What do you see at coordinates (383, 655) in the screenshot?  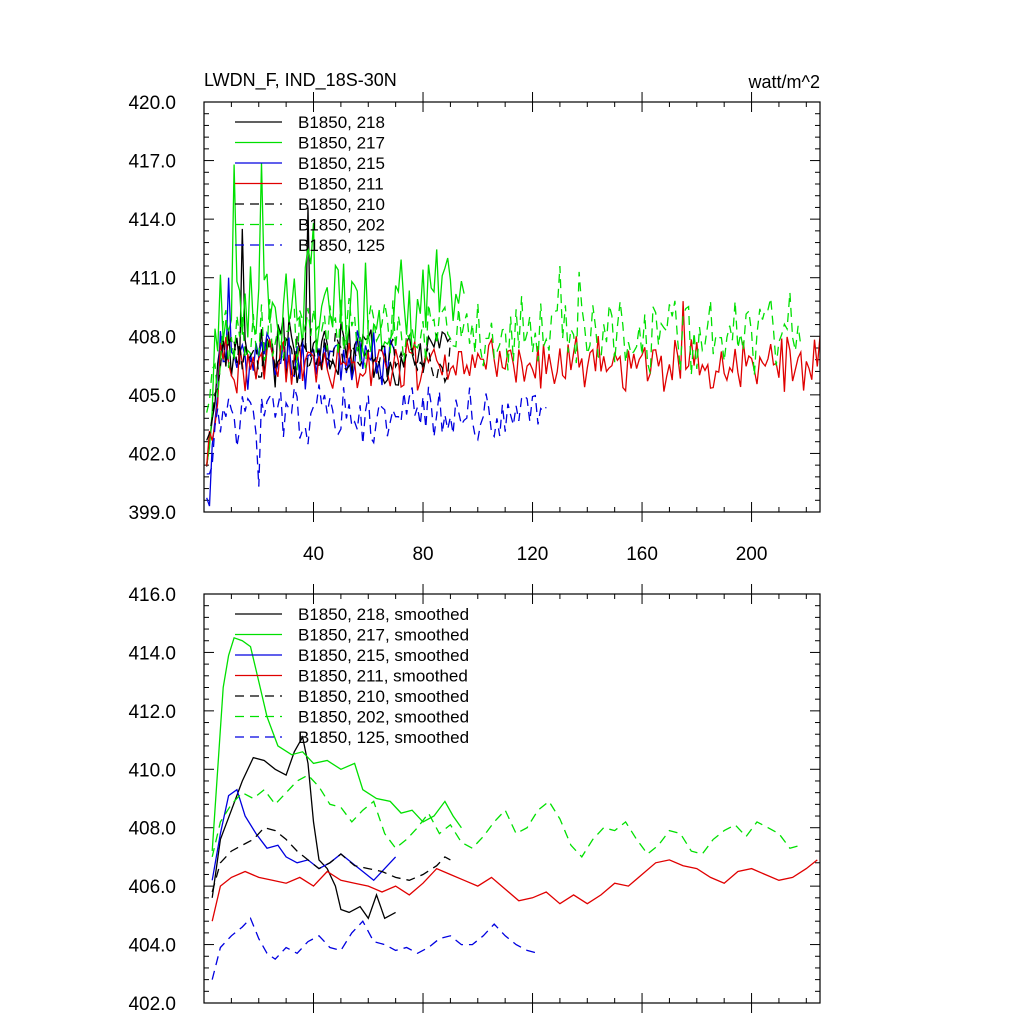 I see `legend-label: B1850, 215, smoothed` at bounding box center [383, 655].